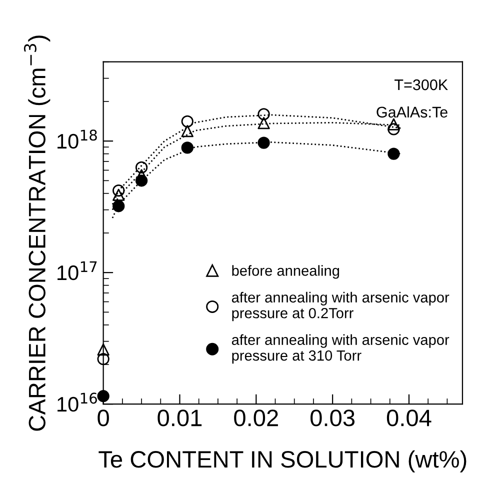 This screenshot has width=492, height=491. What do you see at coordinates (332, 418) in the screenshot?
I see `x-tick-label: 0.03` at bounding box center [332, 418].